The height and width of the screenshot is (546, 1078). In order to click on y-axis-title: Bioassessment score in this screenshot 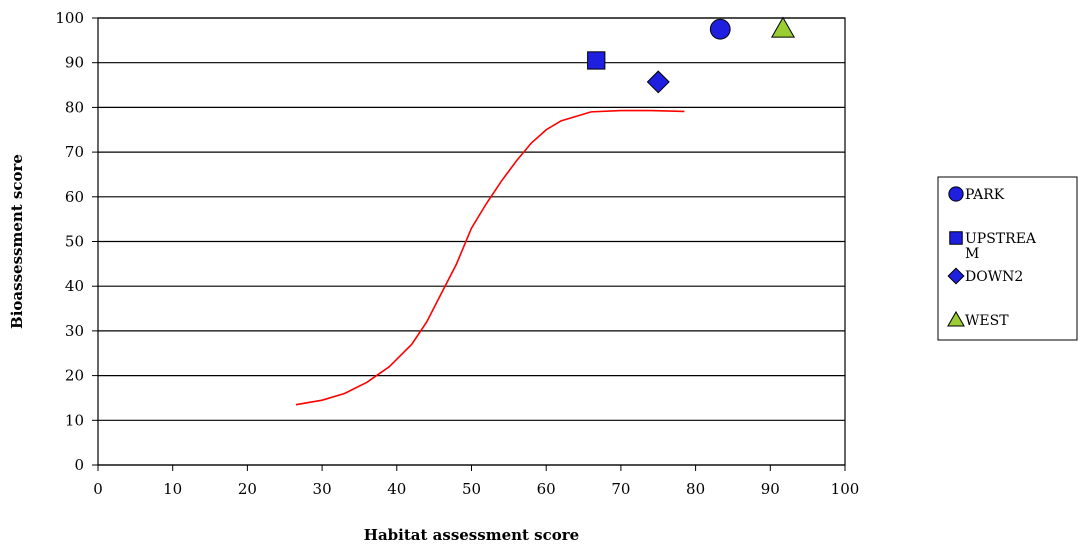, I will do `click(17, 241)`.